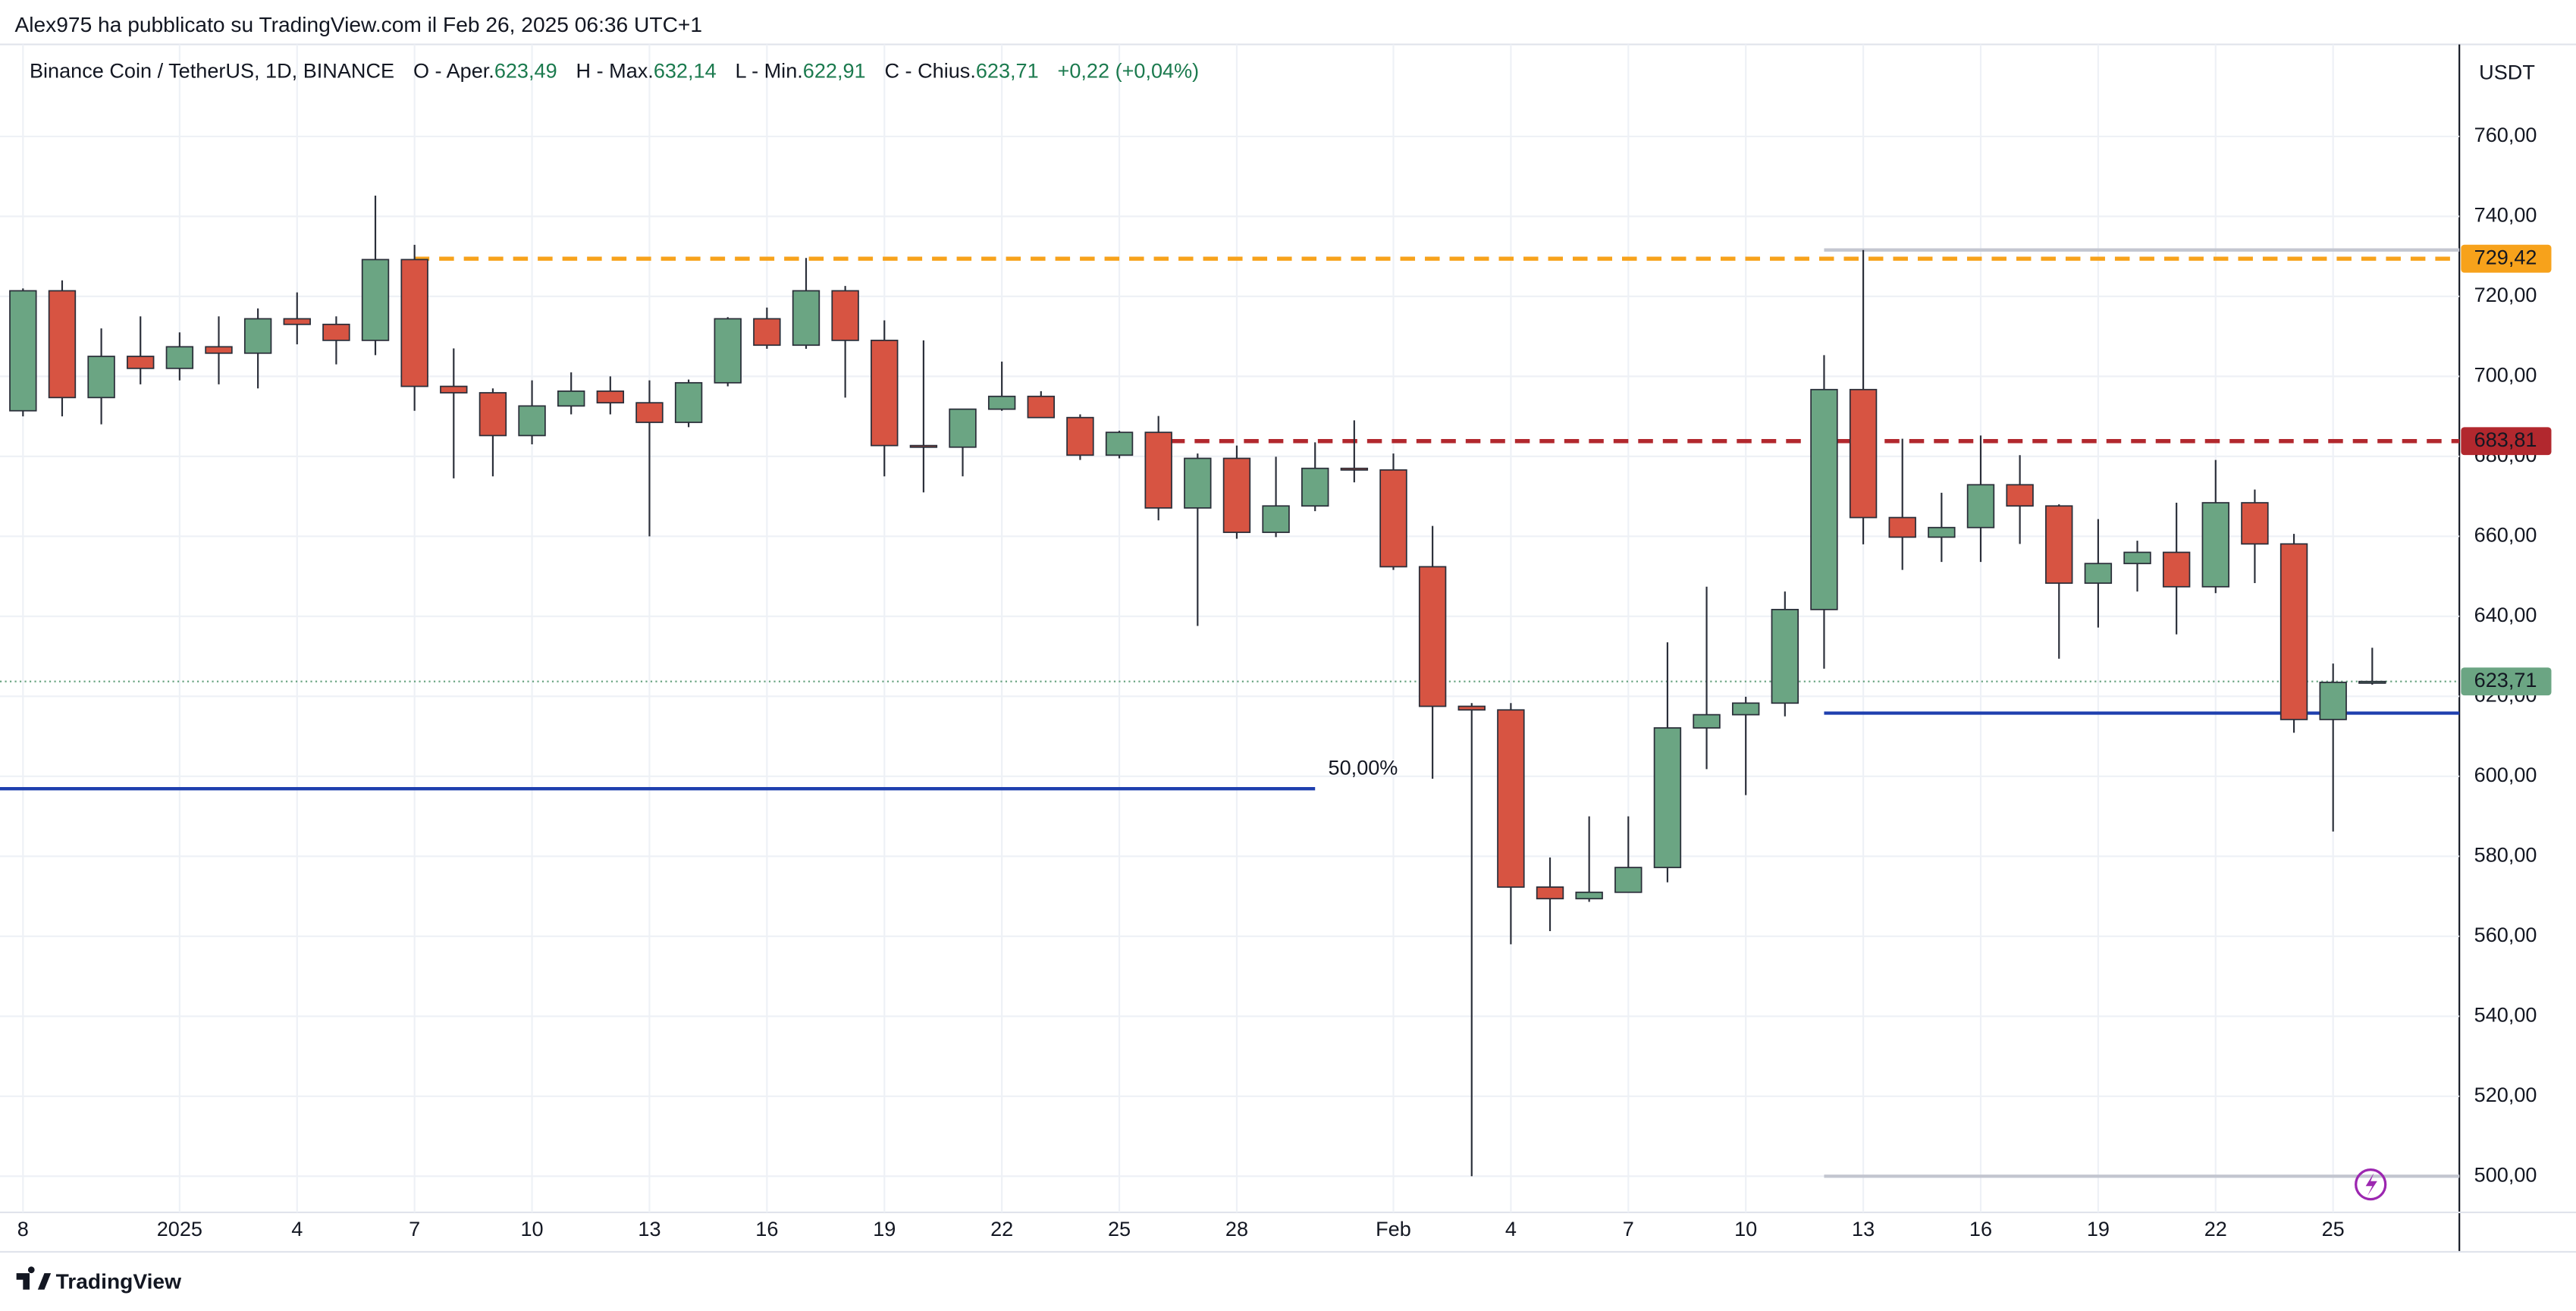  I want to click on price-label: 683,81, so click(2505, 439).